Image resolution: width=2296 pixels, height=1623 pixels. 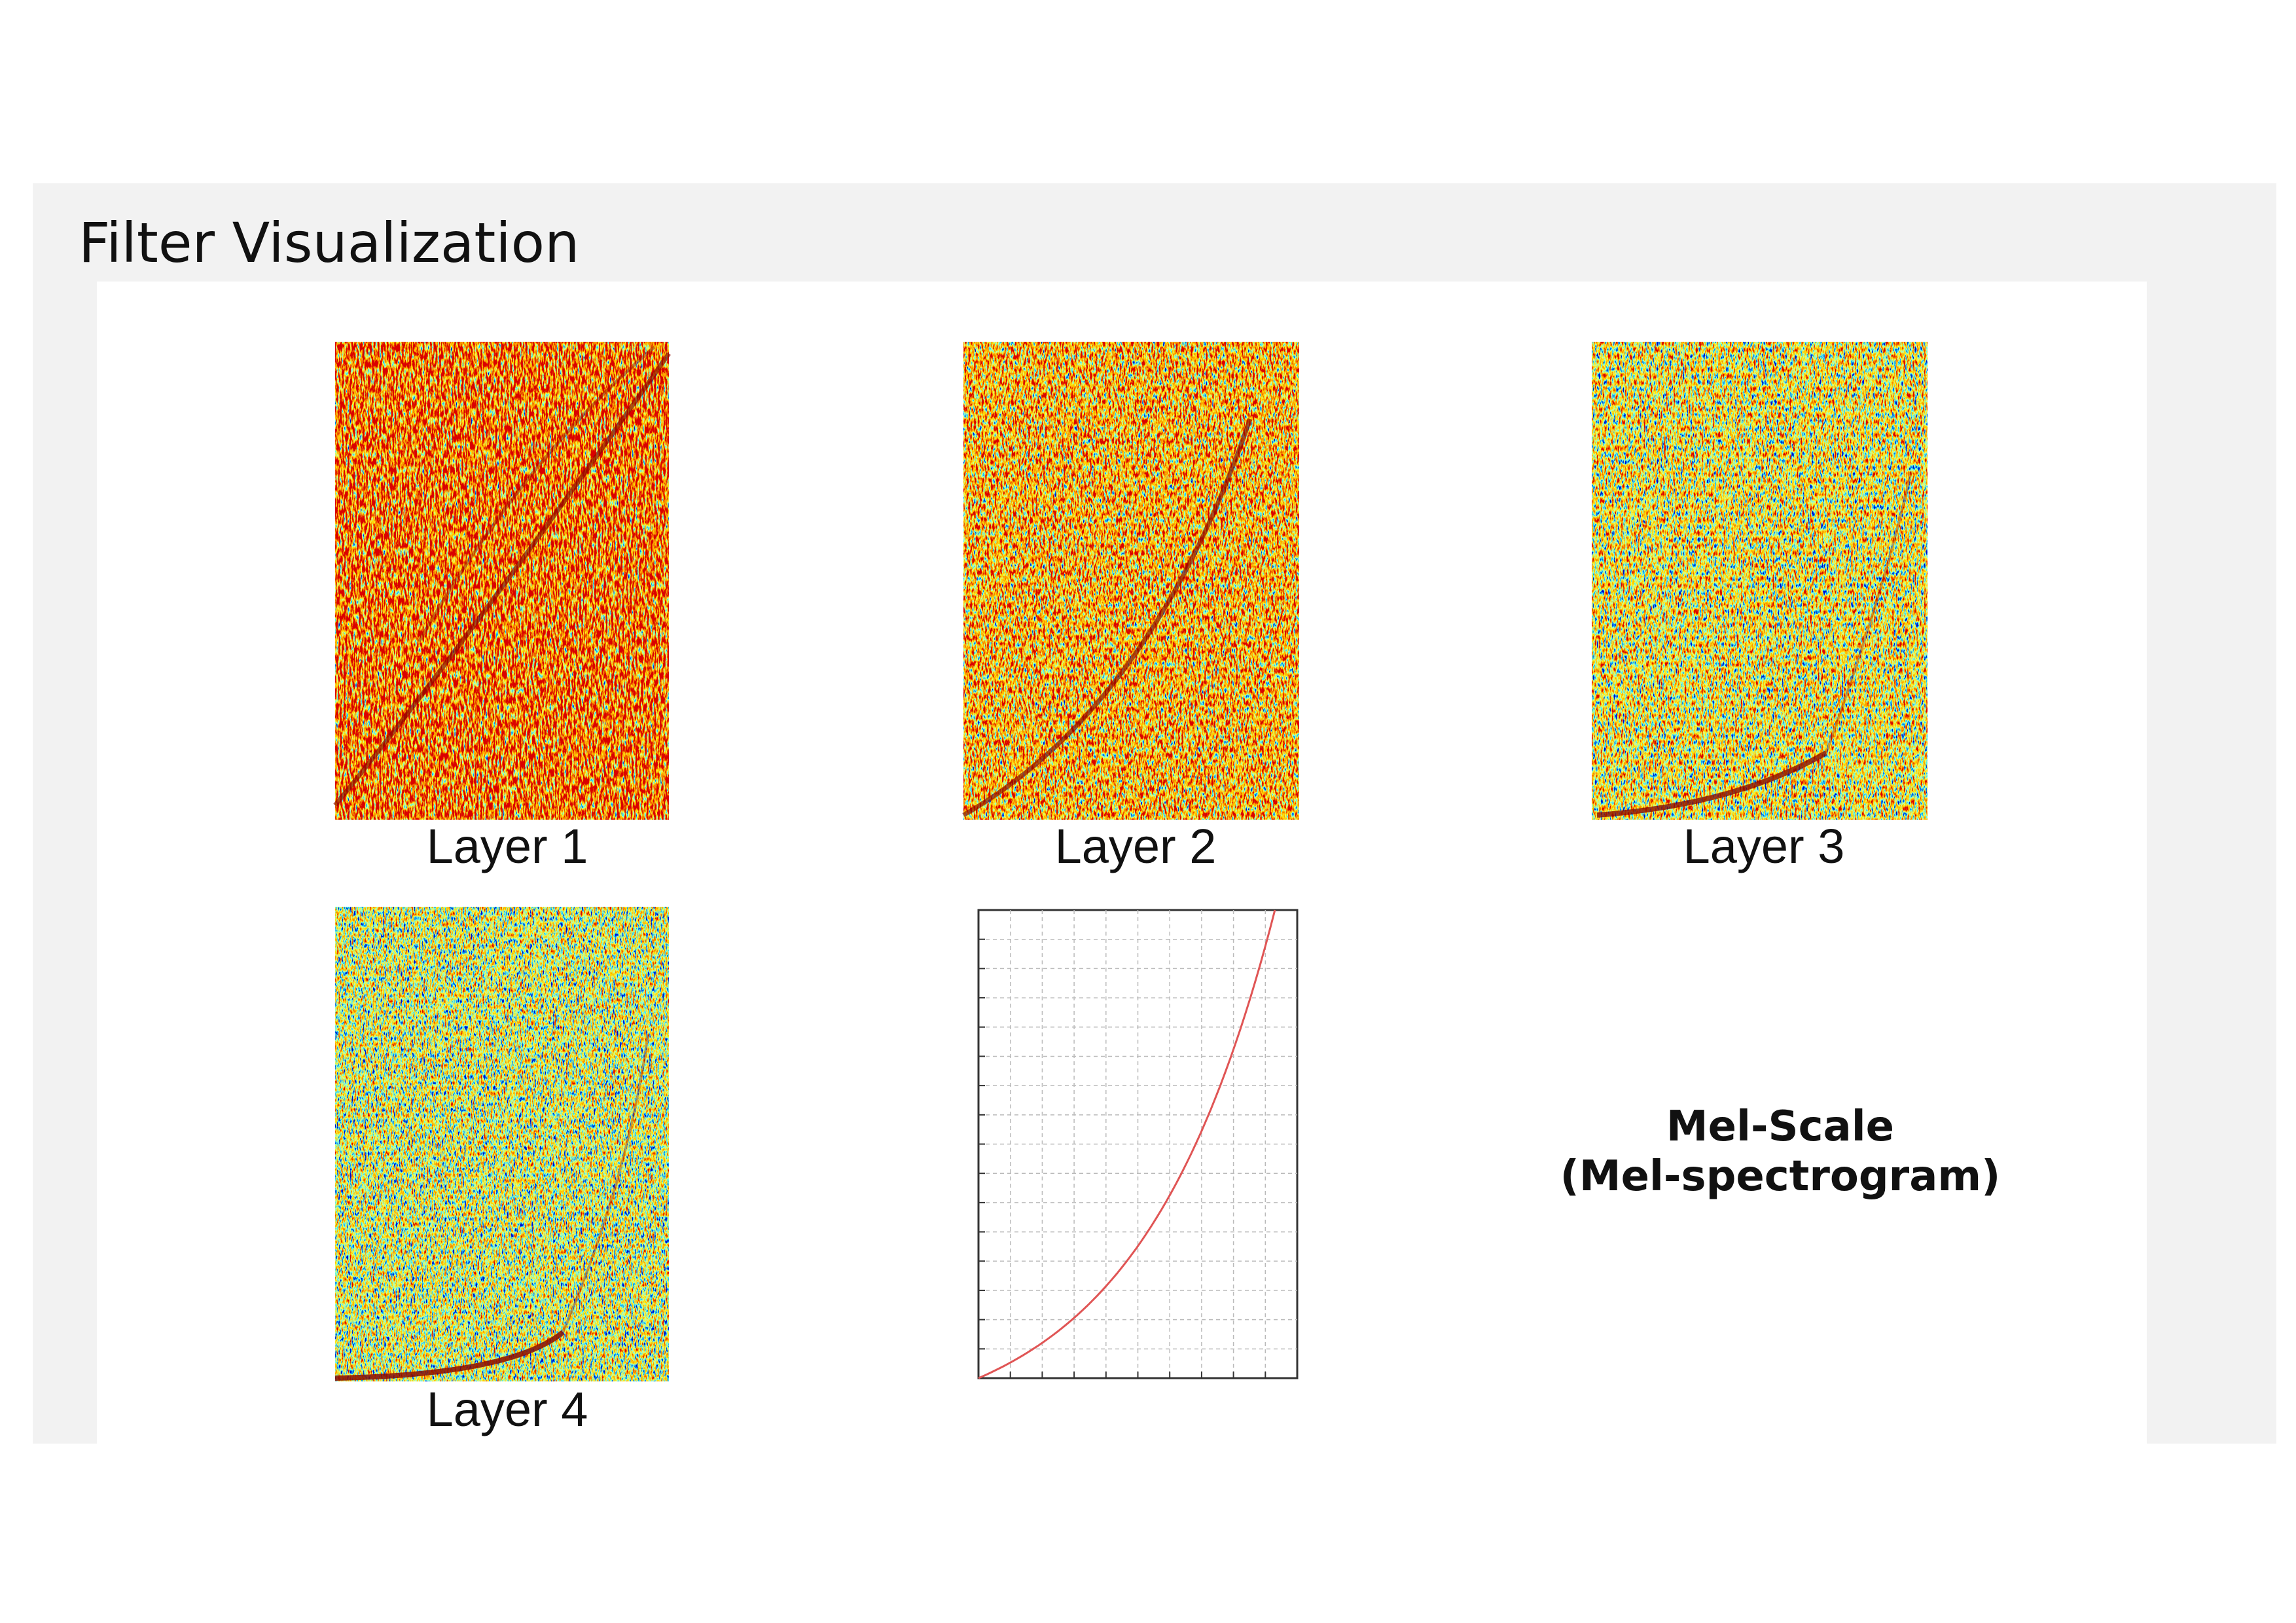 I want to click on layer-label: Layer 3, so click(x=1764, y=846).